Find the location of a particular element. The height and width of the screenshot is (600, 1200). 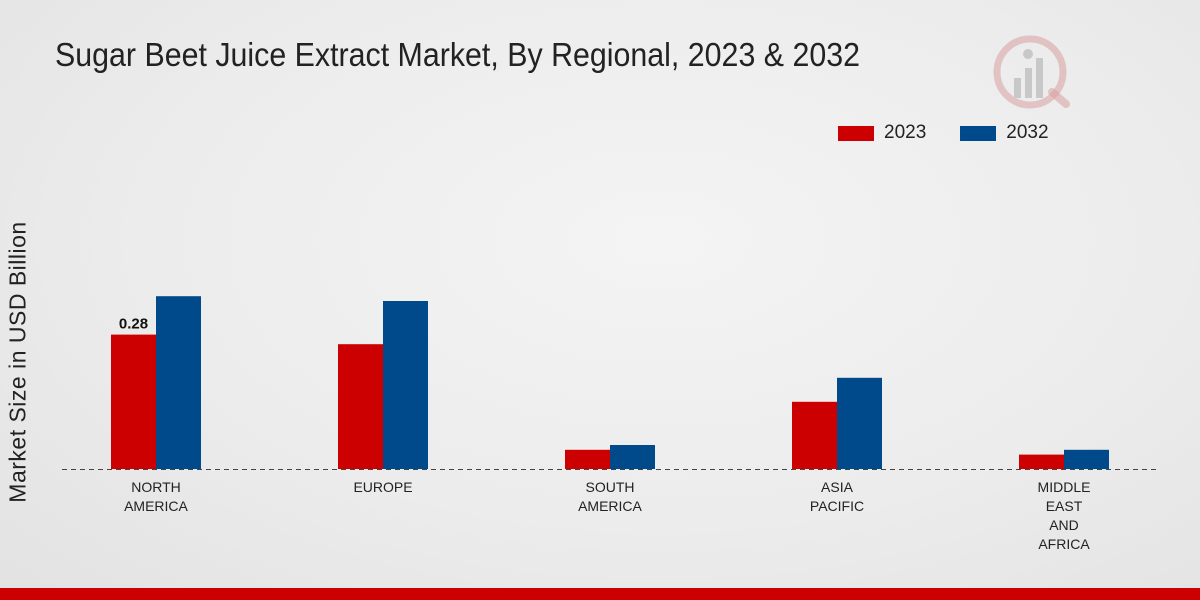

legend-item-2023: 2023 is located at coordinates (882, 133).